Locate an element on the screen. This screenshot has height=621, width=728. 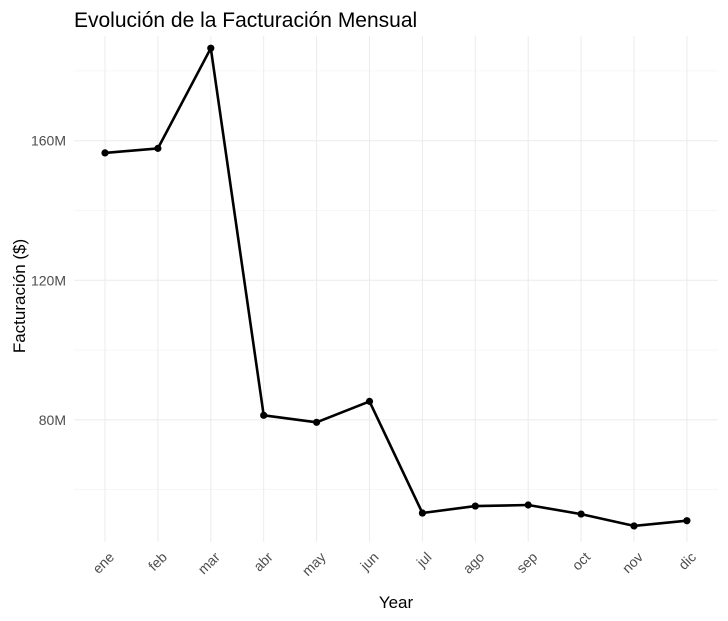
y-tick-label: 160M is located at coordinates (48, 141).